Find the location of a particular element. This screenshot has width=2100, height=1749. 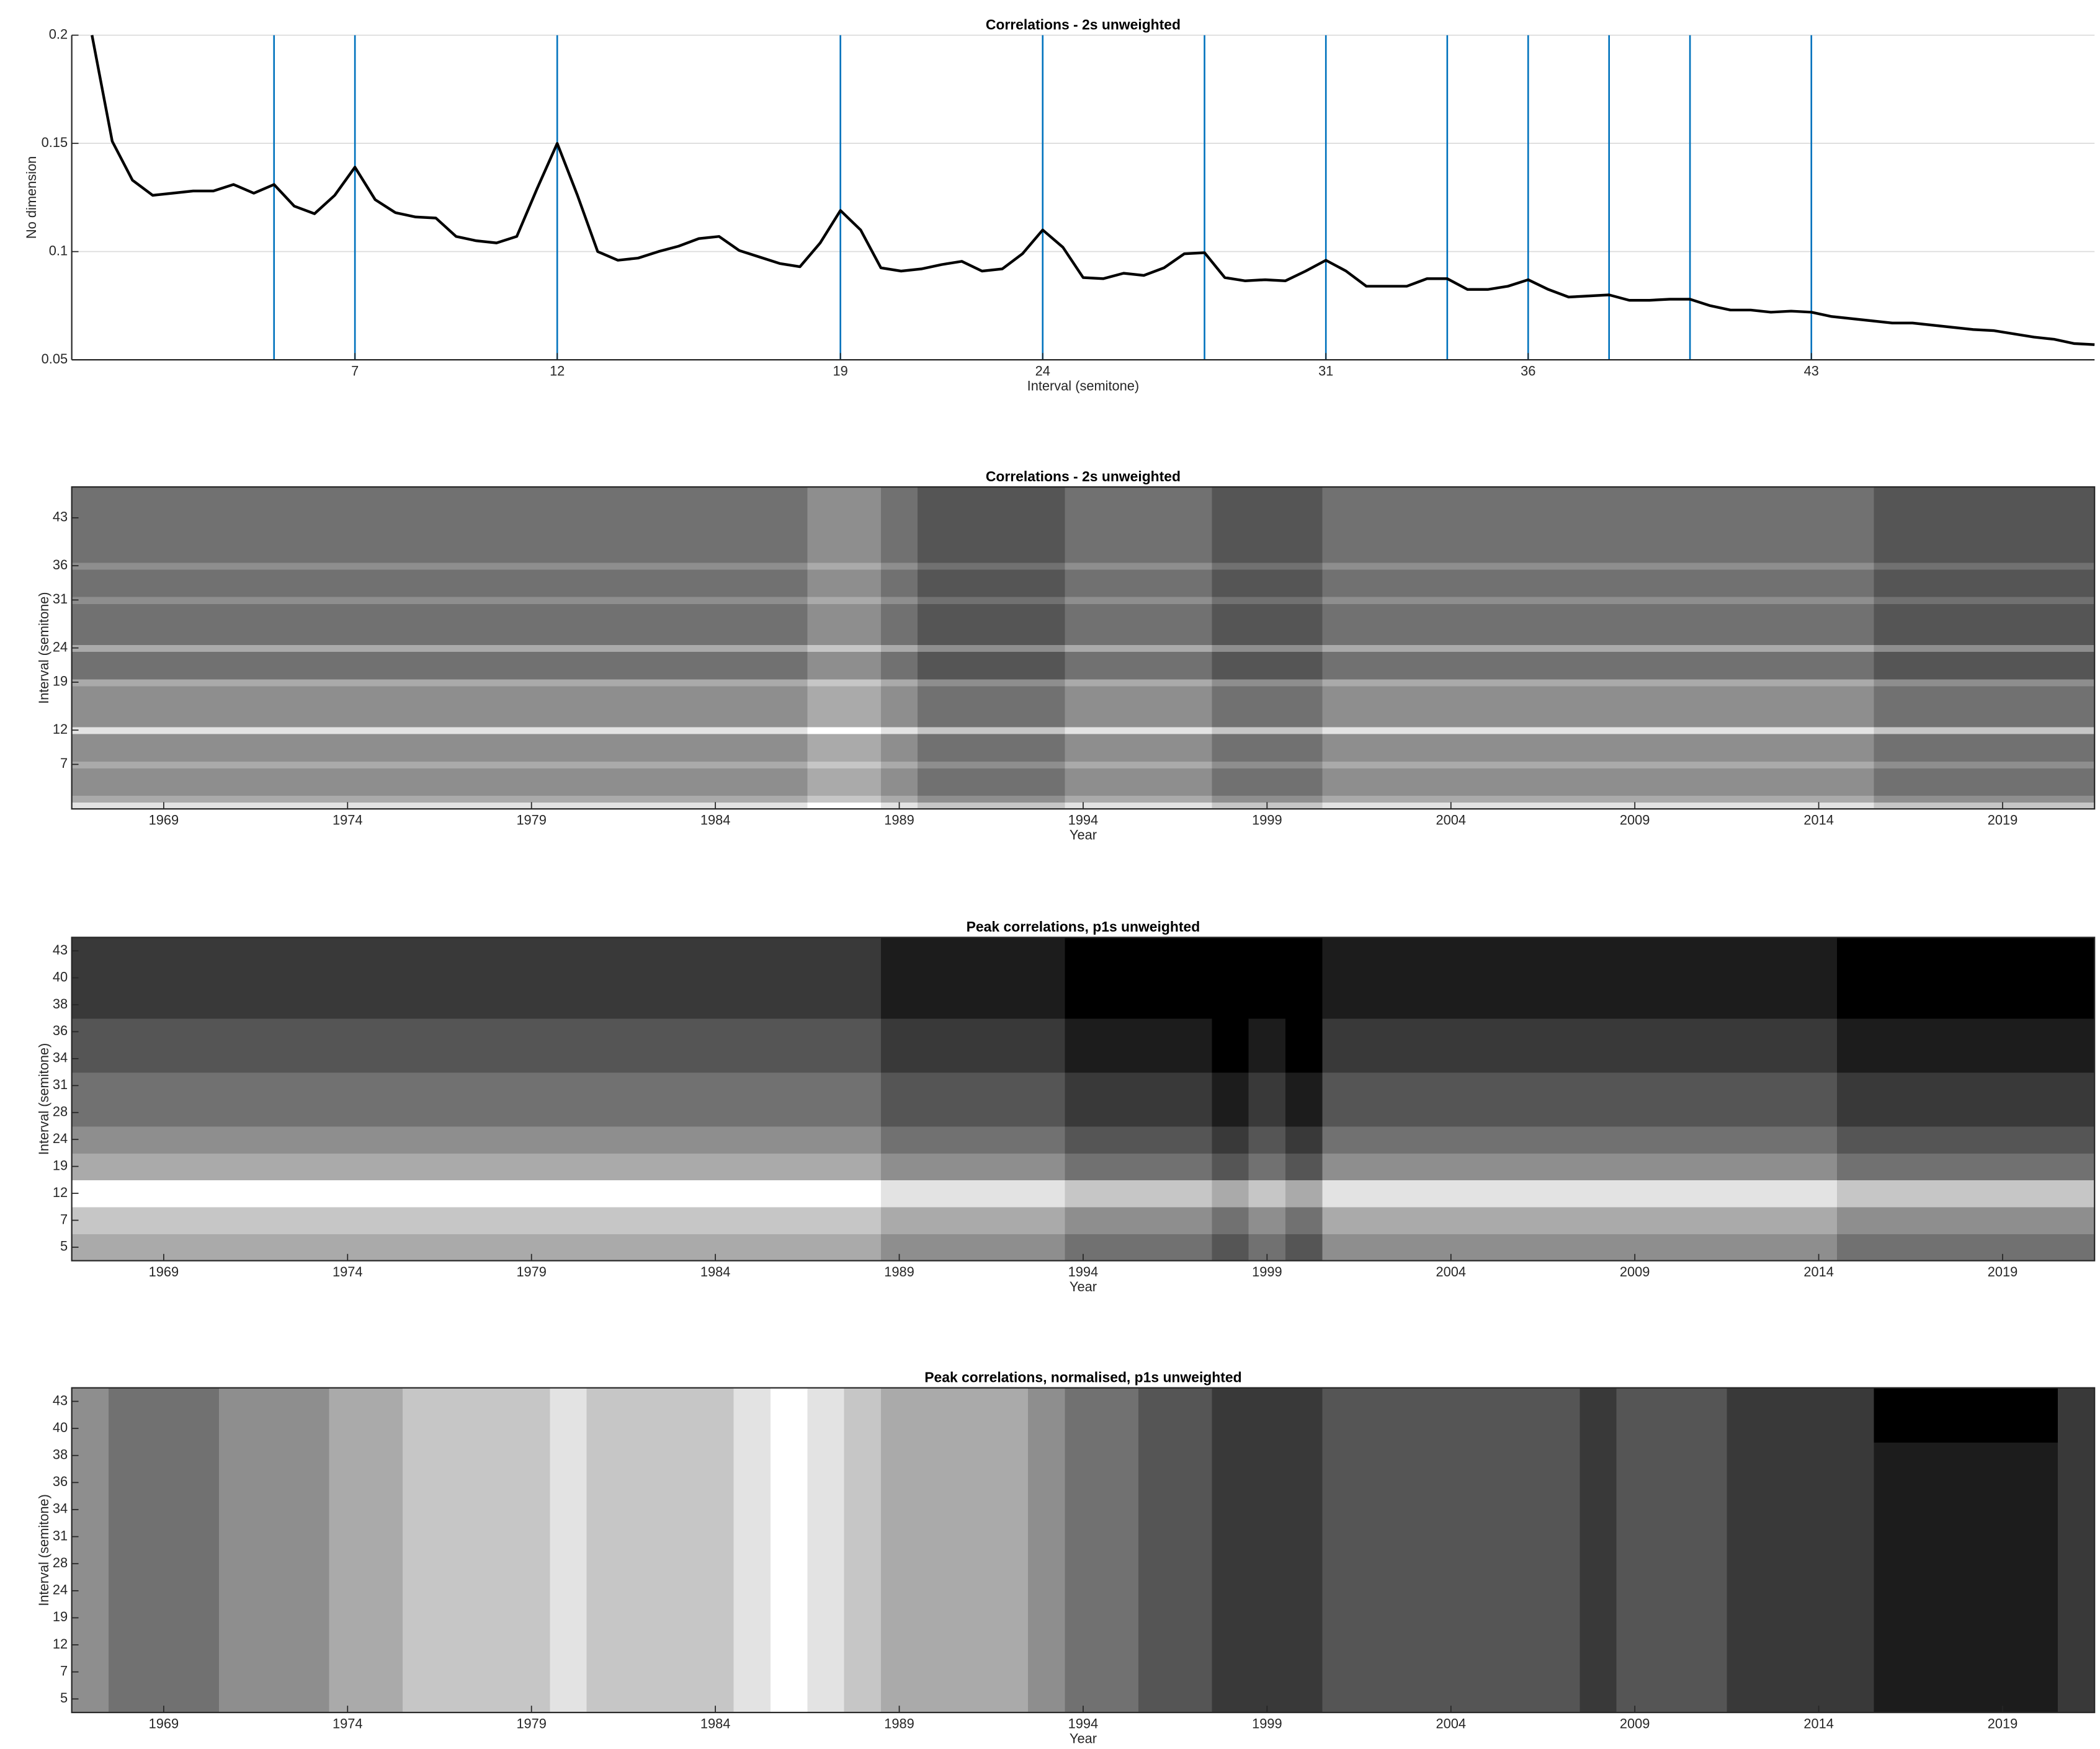

y-tick-label: 40 is located at coordinates (60, 976).